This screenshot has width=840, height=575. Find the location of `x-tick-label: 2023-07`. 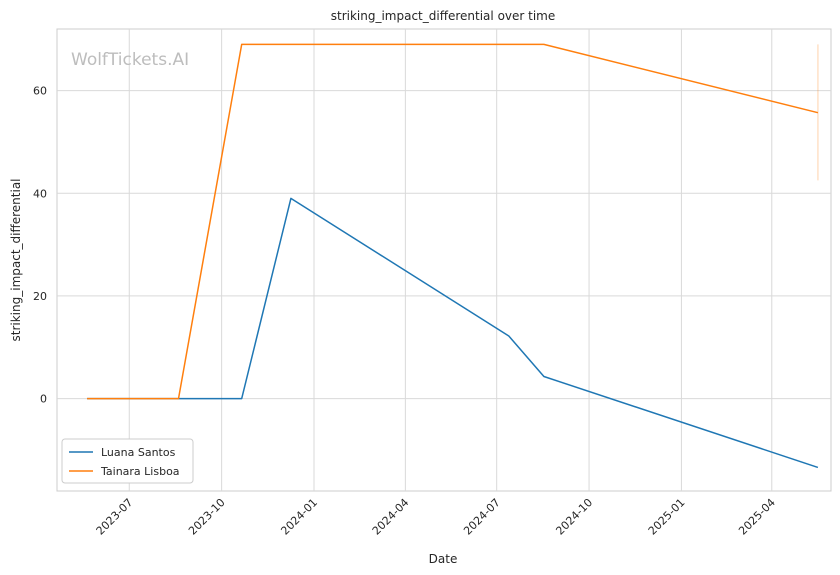

x-tick-label: 2023-07 is located at coordinates (115, 517).